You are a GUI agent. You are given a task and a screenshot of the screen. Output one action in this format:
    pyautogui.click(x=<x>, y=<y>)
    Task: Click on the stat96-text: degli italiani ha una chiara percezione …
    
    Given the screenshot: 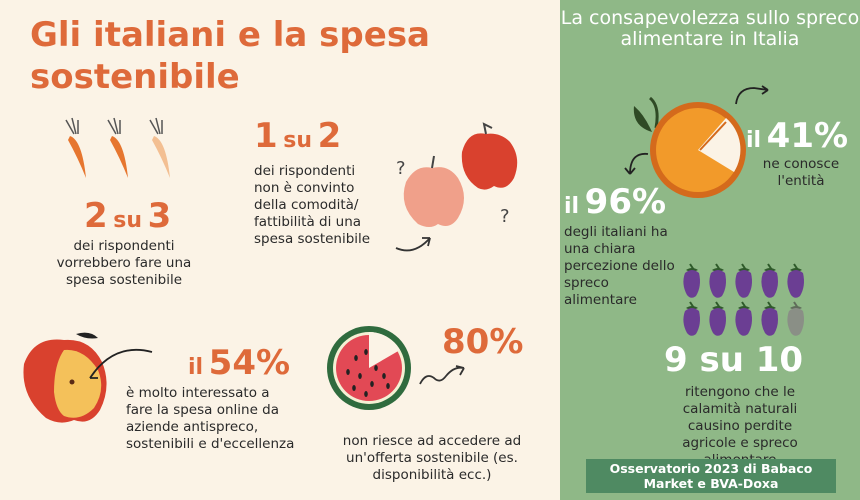 What is the action you would take?
    pyautogui.click(x=619, y=266)
    